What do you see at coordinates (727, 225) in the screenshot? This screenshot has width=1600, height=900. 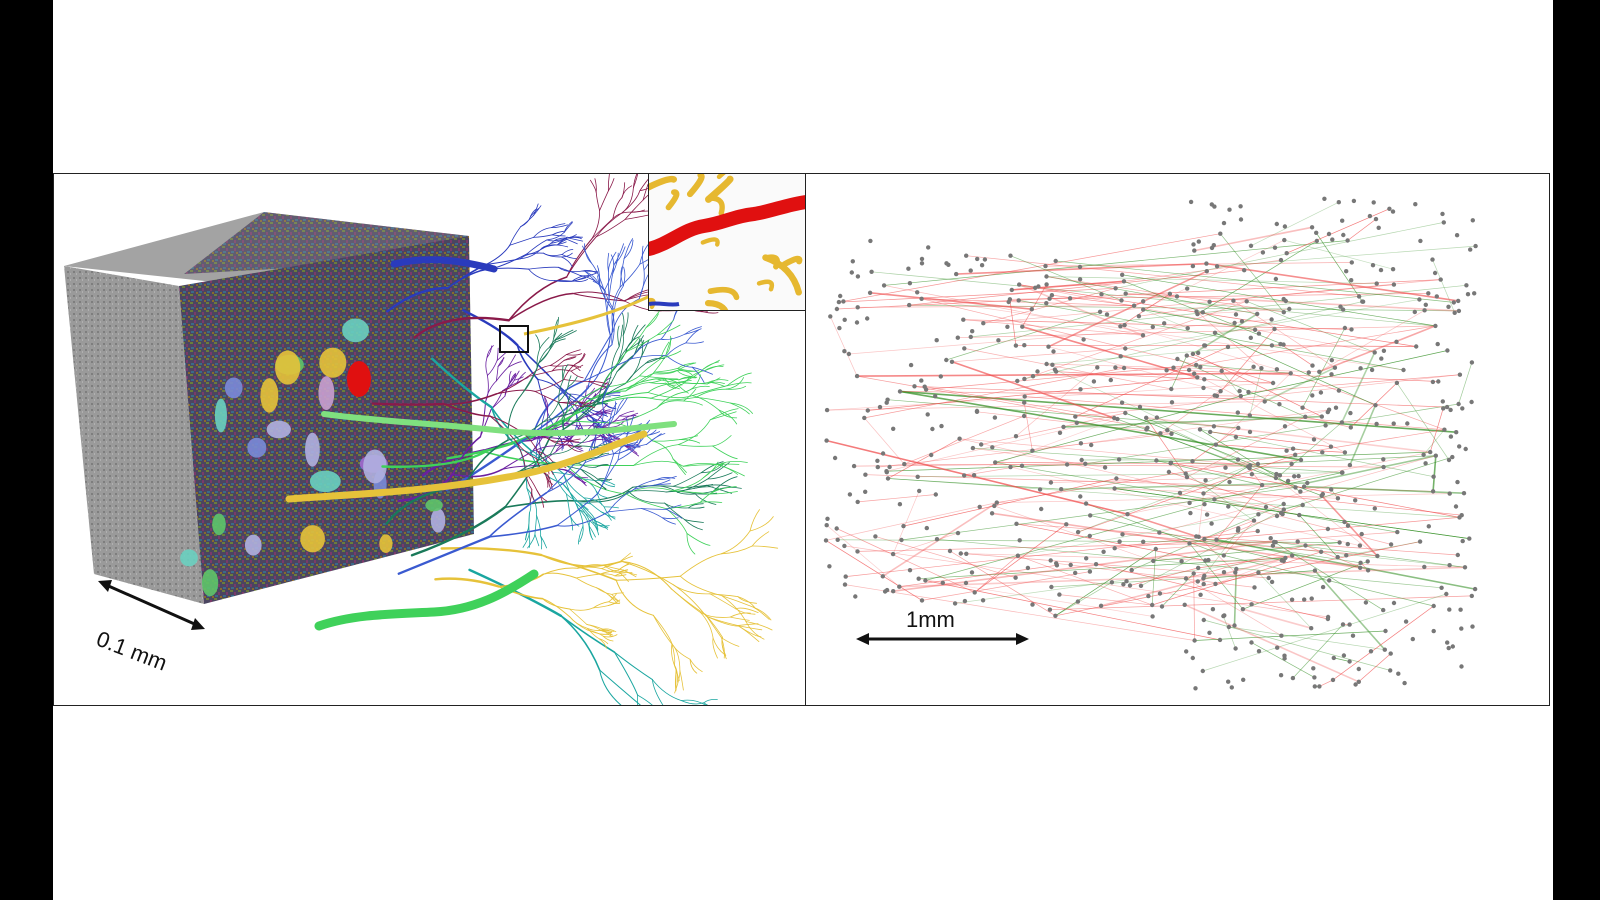 I see `red-dendrite` at bounding box center [727, 225].